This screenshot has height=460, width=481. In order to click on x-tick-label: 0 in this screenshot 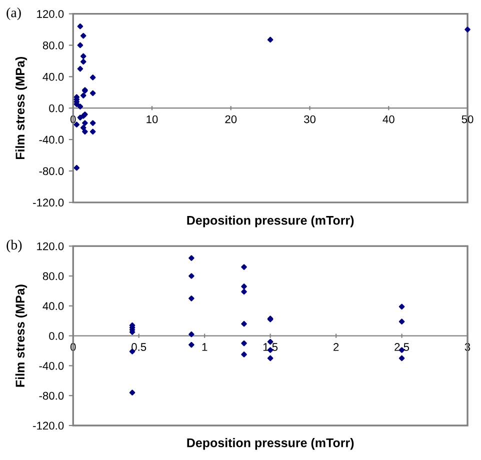, I will do `click(73, 119)`.